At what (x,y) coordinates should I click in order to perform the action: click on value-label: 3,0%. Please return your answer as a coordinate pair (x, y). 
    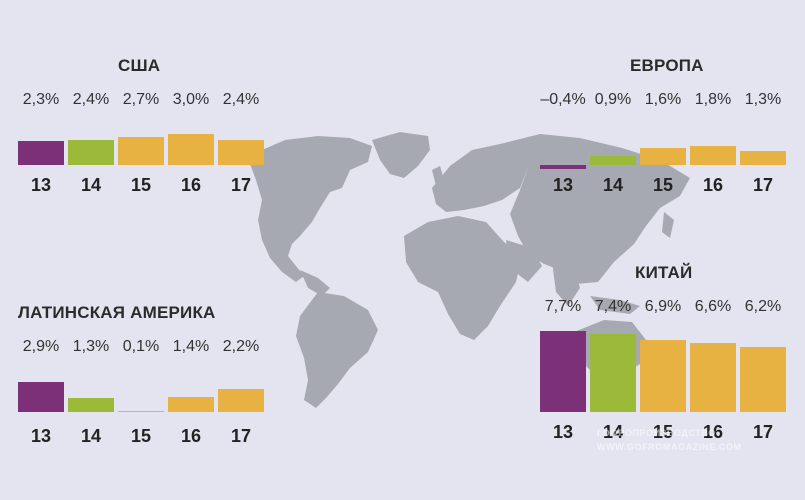
    Looking at the image, I should click on (191, 99).